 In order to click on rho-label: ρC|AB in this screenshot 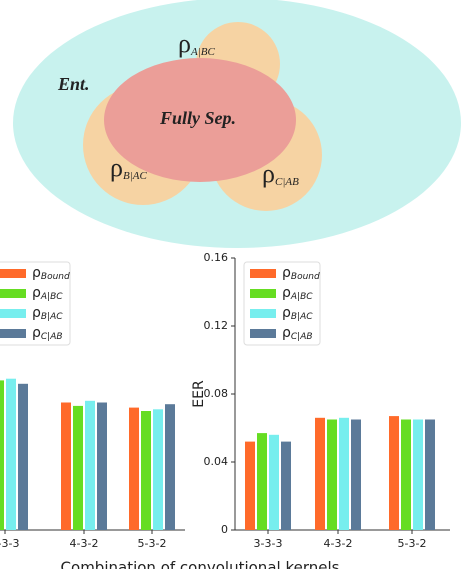, I will do `click(280, 173)`.